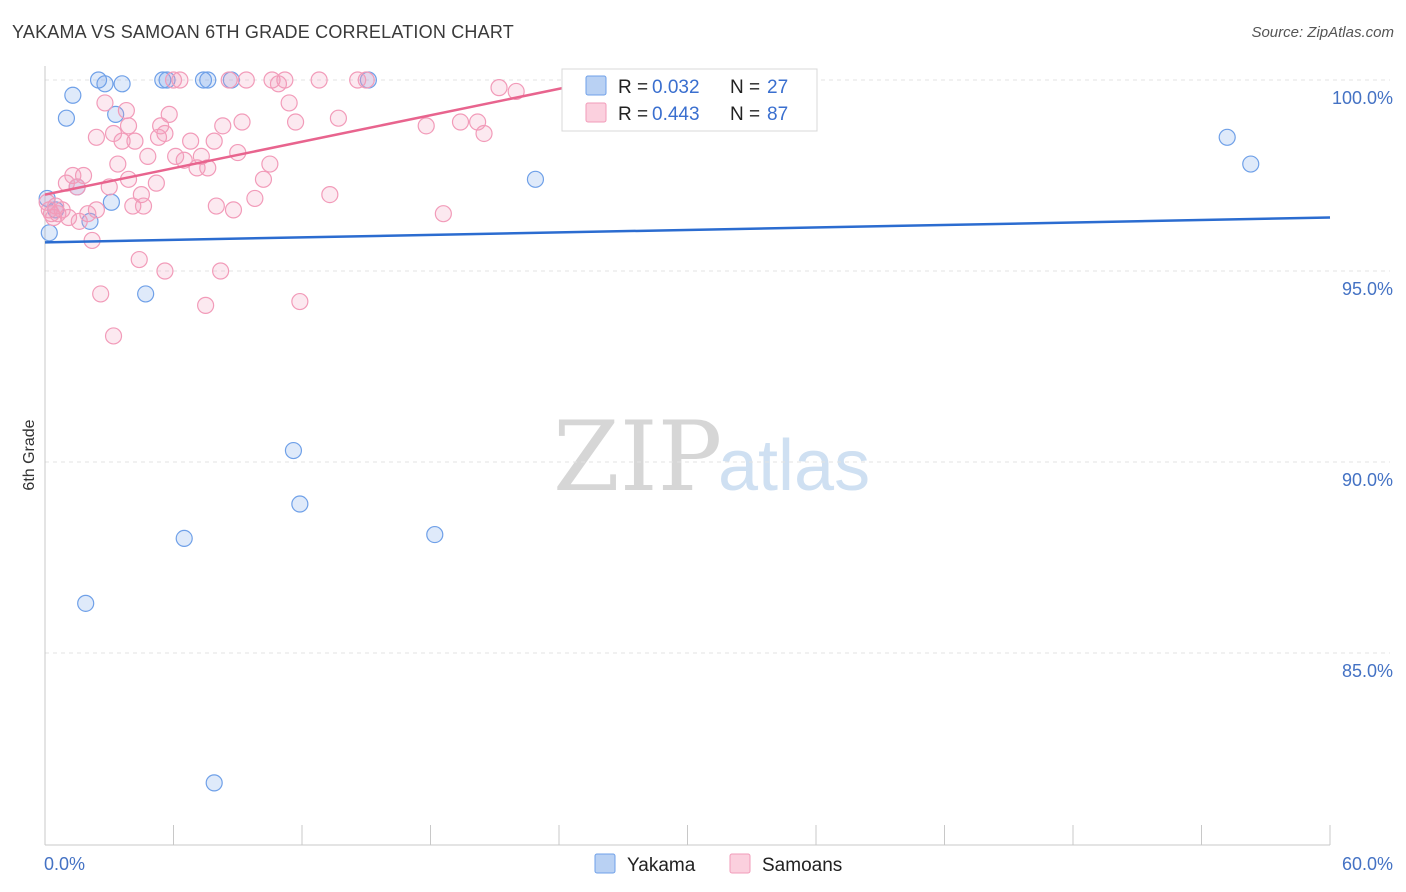 This screenshot has height=892, width=1406. What do you see at coordinates (745, 87) in the screenshot?
I see `legend-n-label-yakama: N =` at bounding box center [745, 87].